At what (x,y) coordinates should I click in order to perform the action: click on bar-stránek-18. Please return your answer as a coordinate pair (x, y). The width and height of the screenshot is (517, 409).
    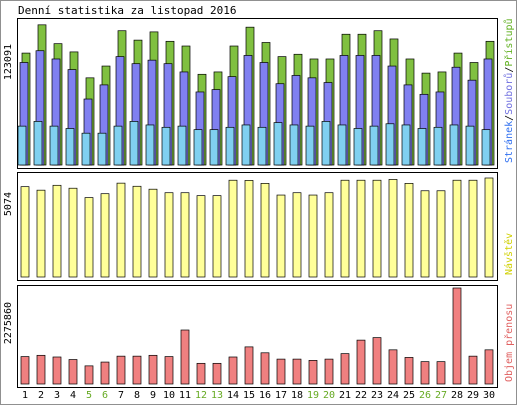
    Looking at the image, I should click on (294, 145).